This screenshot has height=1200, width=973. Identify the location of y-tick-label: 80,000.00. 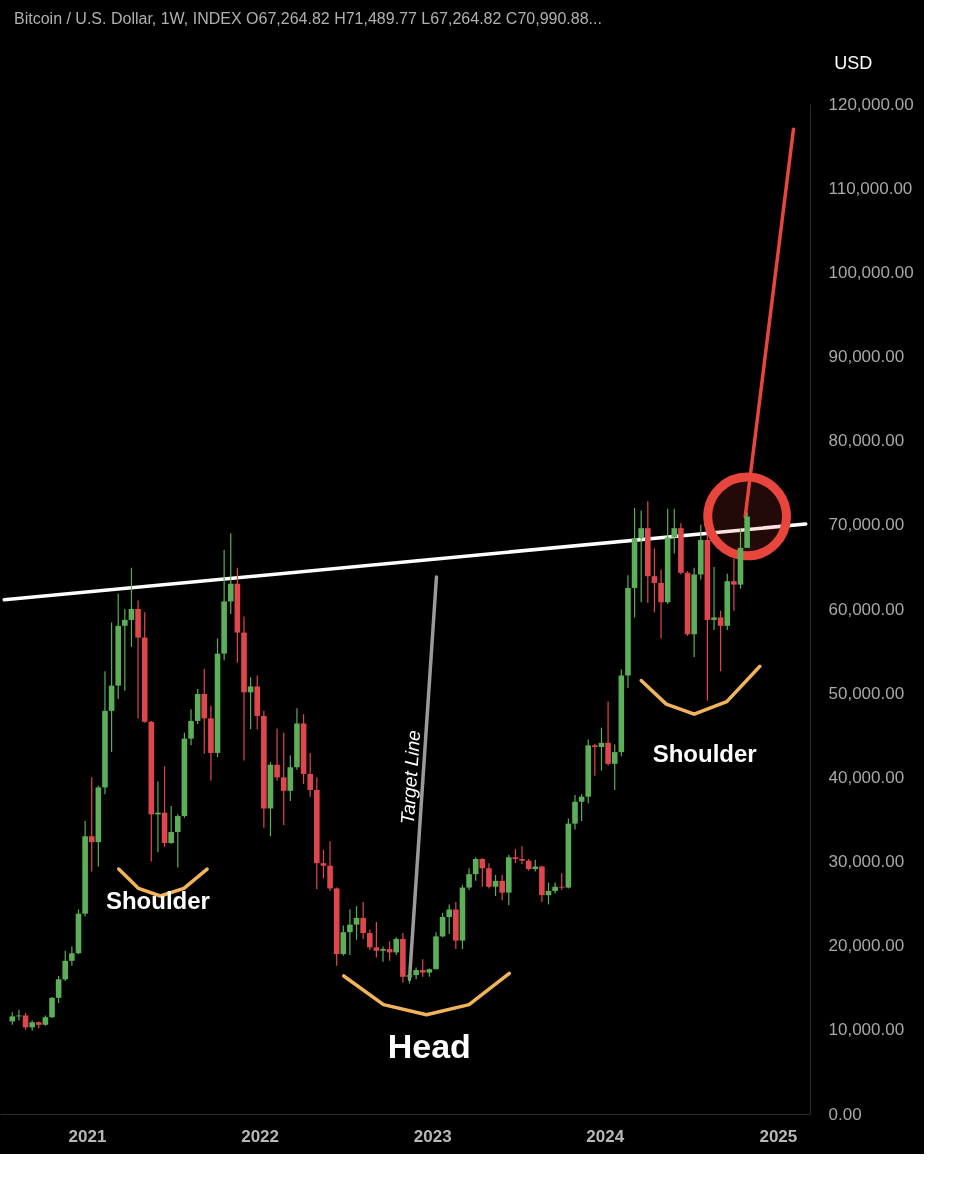
(866, 441).